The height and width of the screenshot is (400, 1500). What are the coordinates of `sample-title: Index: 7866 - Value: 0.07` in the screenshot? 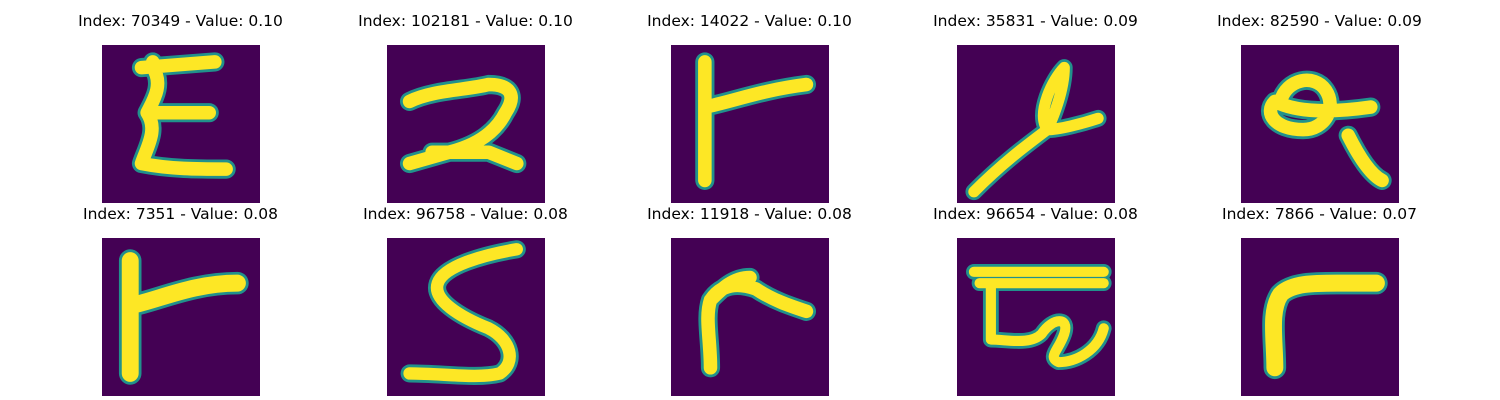 It's located at (1319, 214).